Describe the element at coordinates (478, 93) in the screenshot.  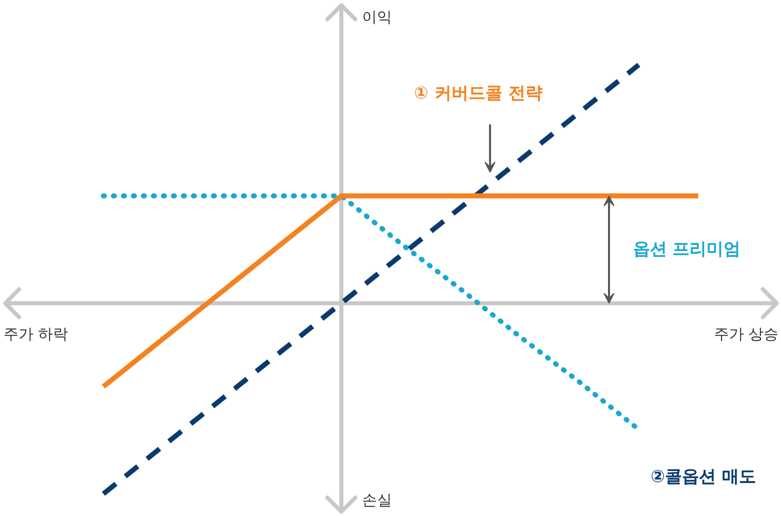
I see `text: ① 커버드콜 전략` at that location.